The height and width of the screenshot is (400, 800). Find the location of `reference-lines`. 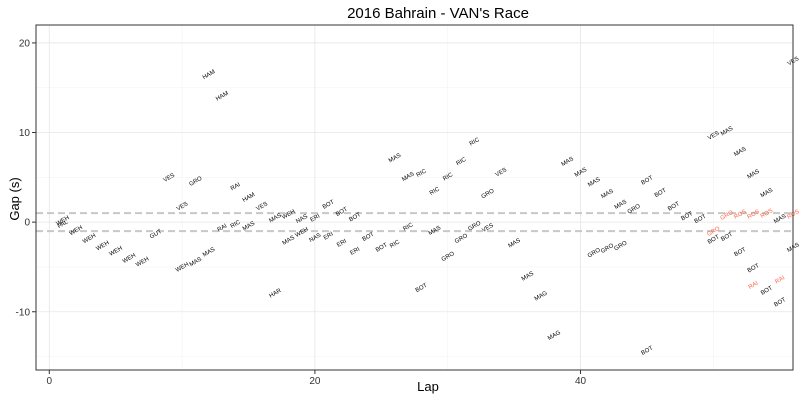

reference-lines is located at coordinates (414, 222).